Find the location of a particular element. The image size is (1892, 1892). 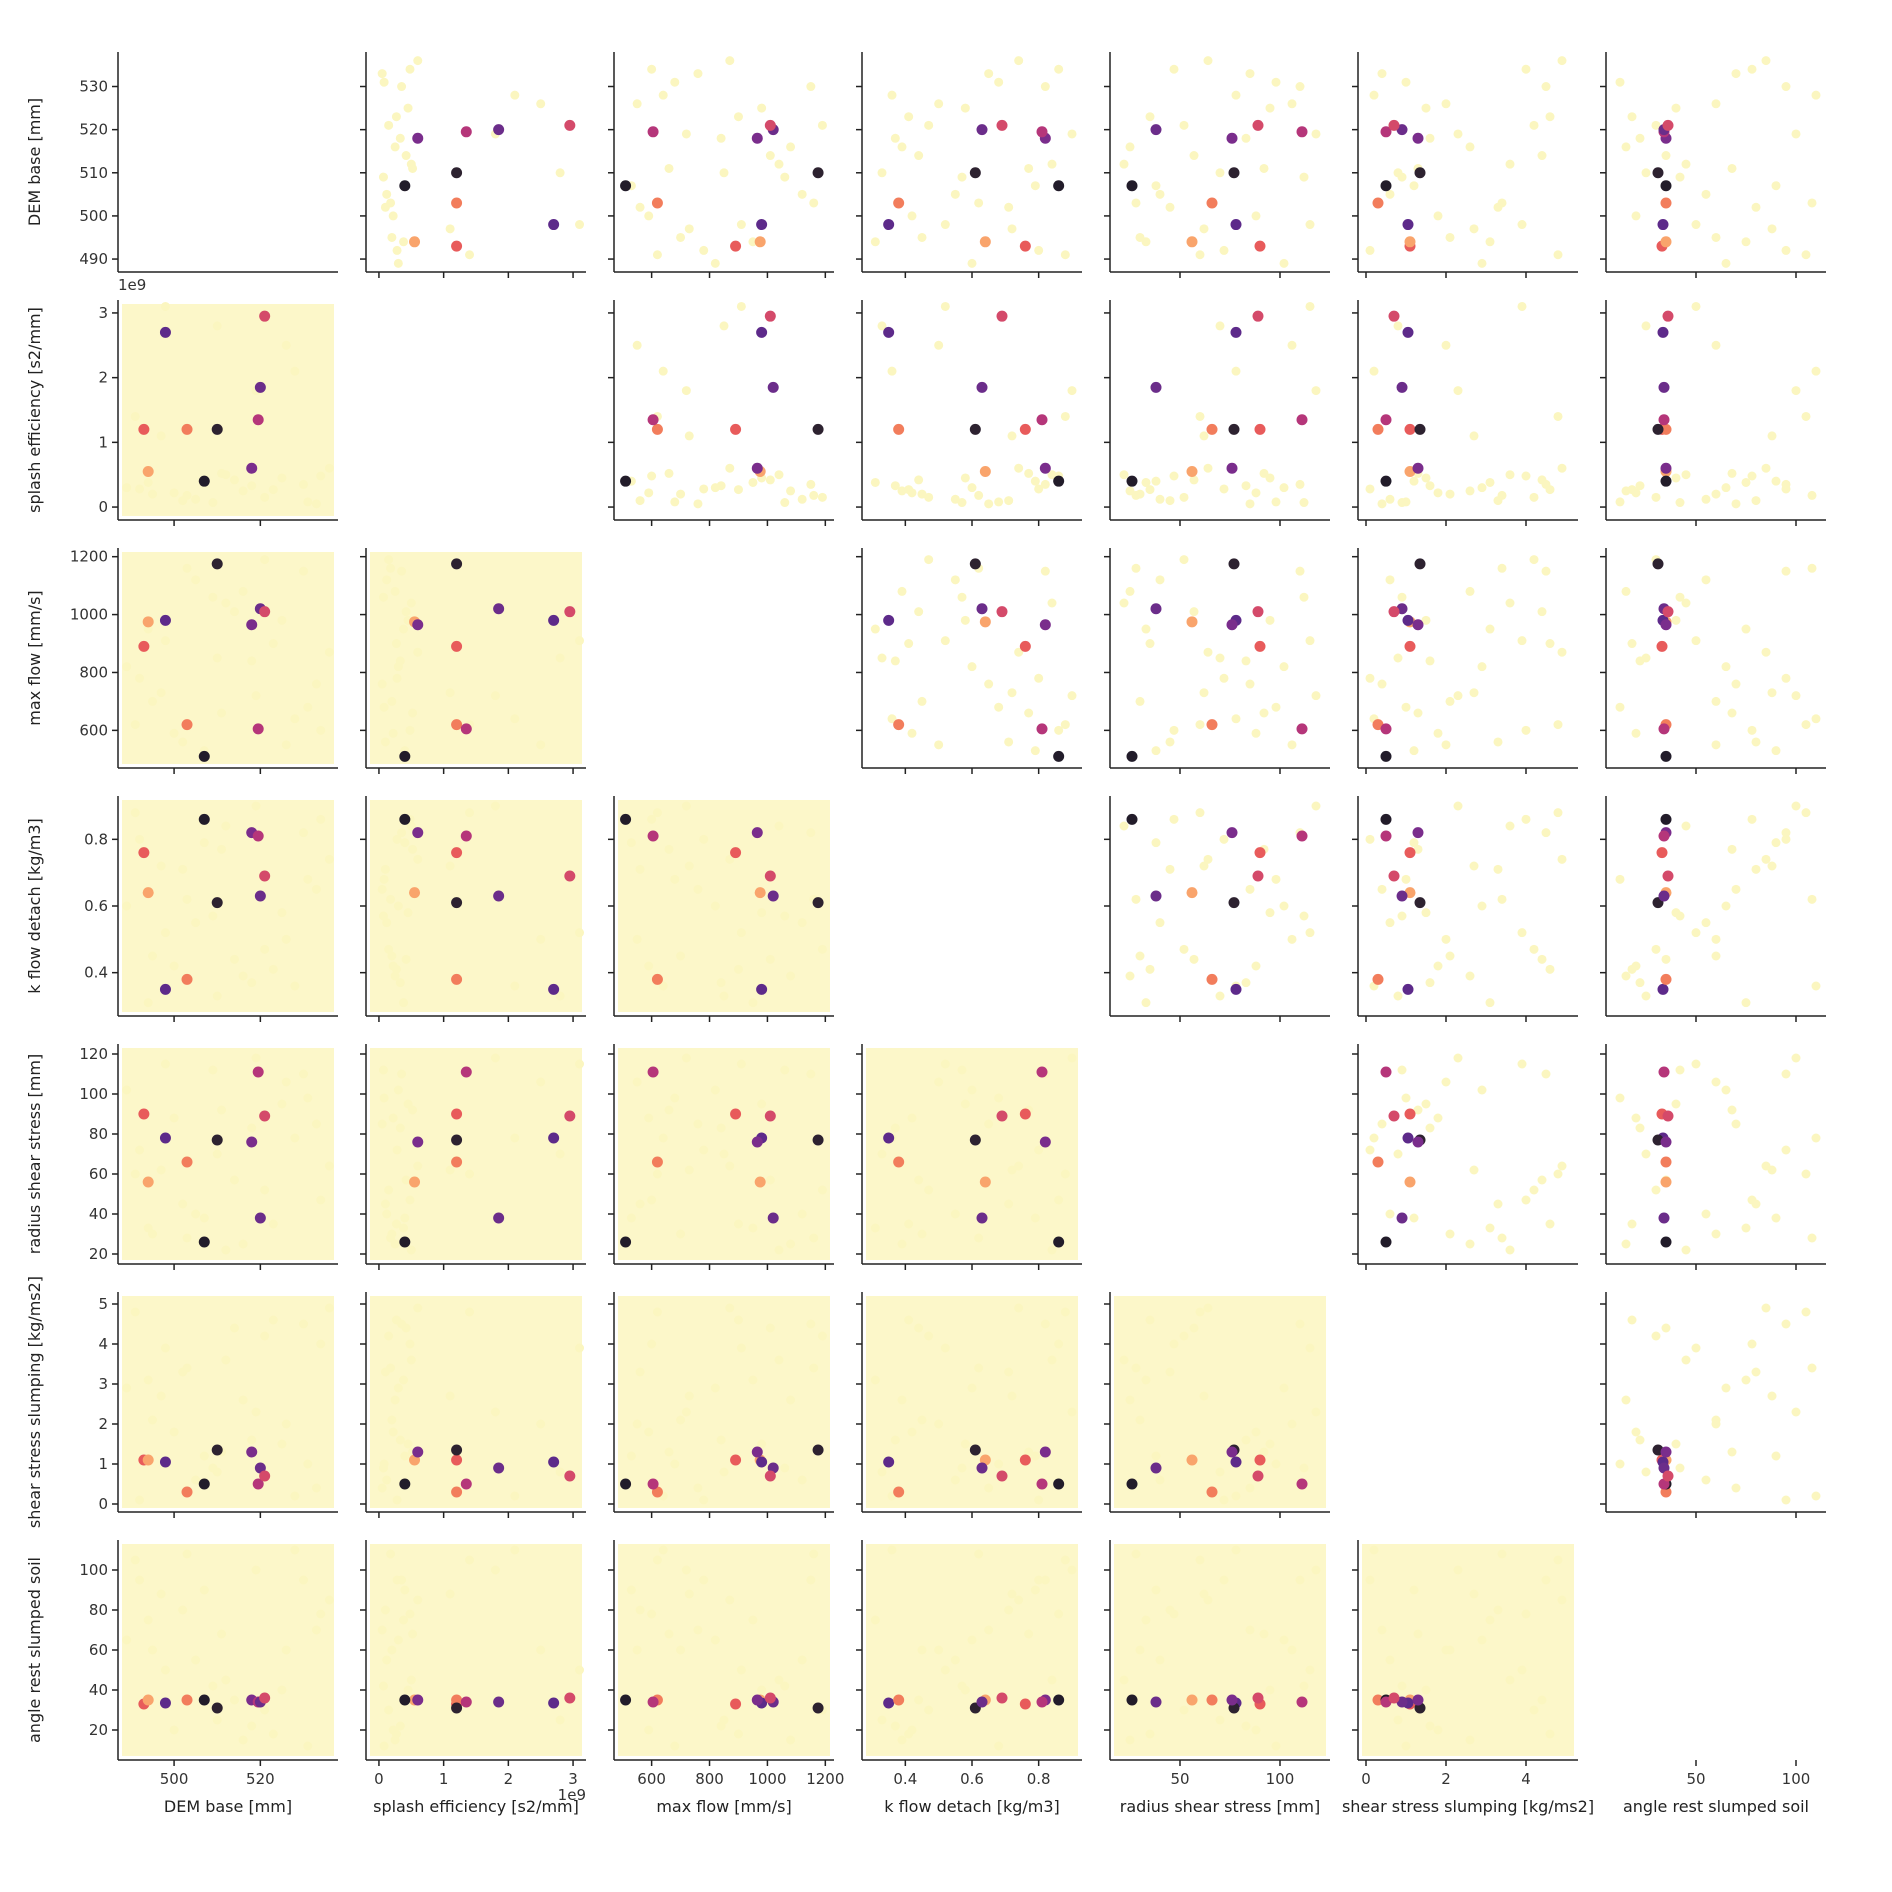

y-tick-label: 2 is located at coordinates (103, 1424).